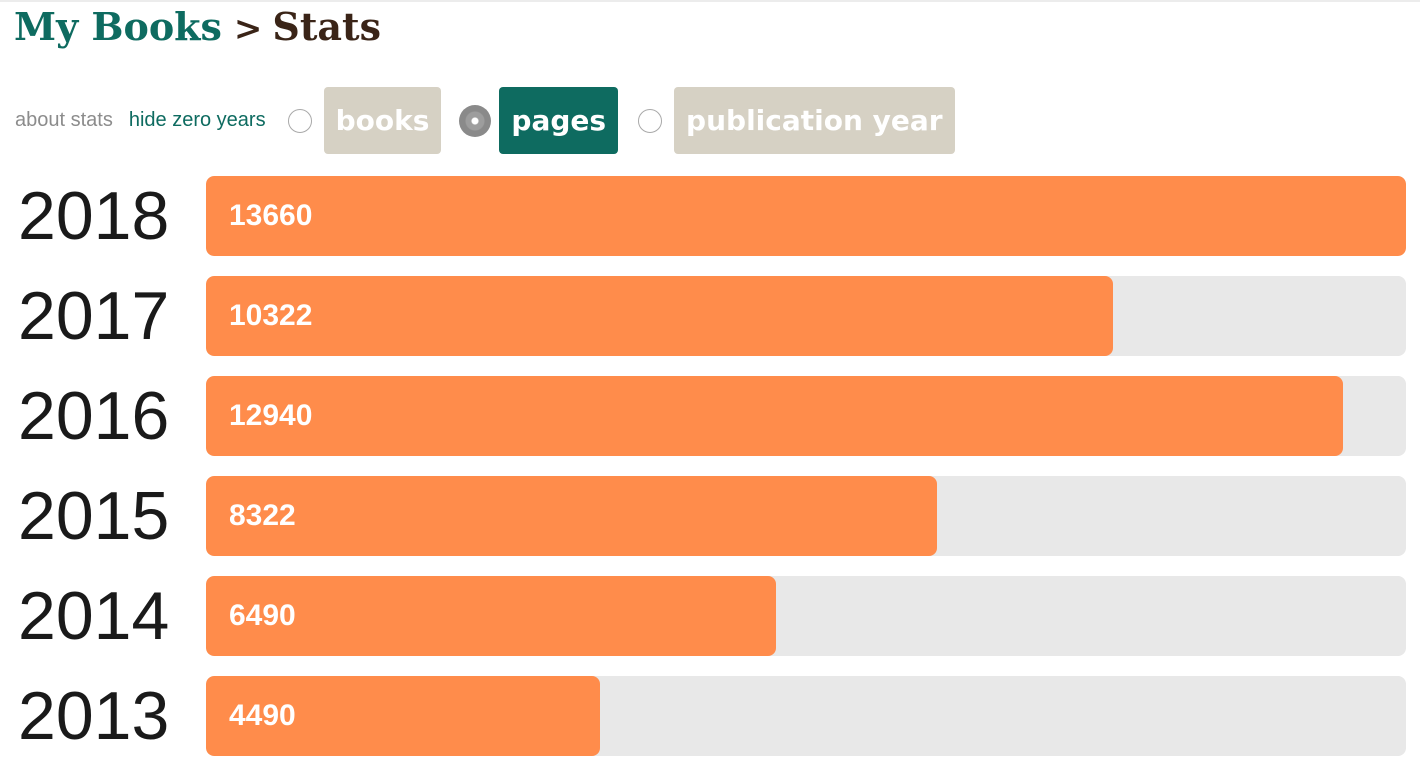 This screenshot has width=1420, height=770. What do you see at coordinates (650, 120) in the screenshot?
I see `publication-year-radio` at bounding box center [650, 120].